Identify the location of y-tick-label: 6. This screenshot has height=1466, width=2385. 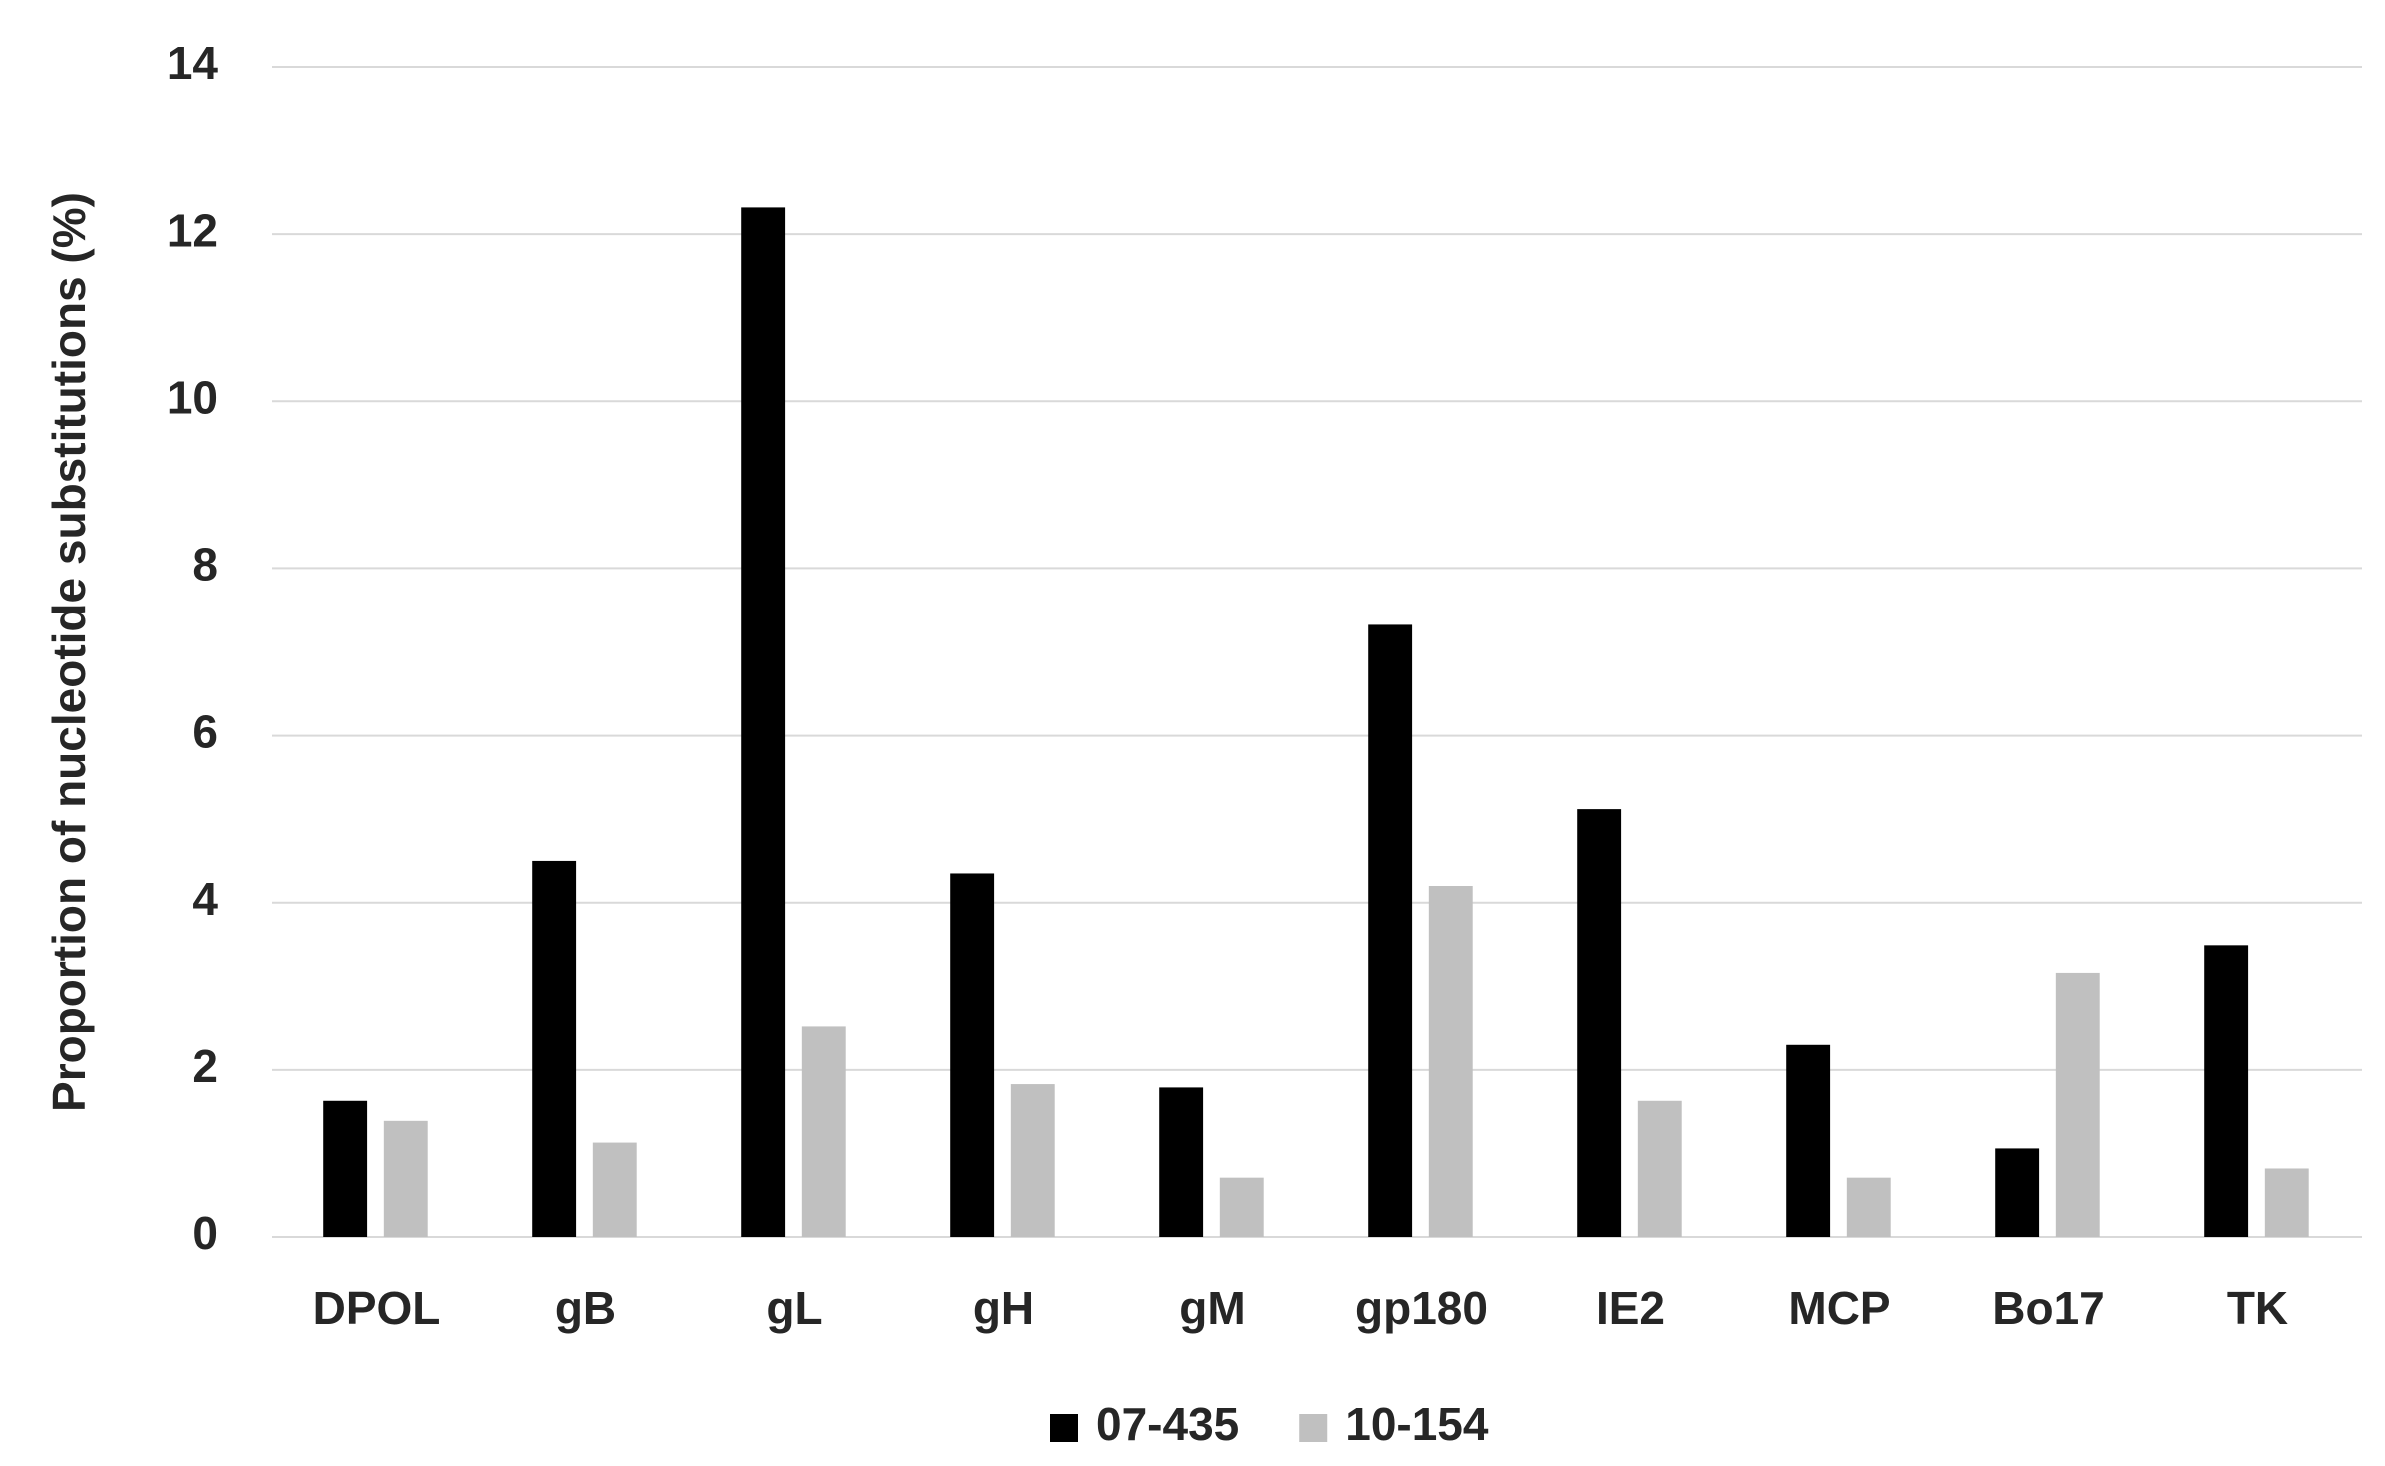
(205, 732).